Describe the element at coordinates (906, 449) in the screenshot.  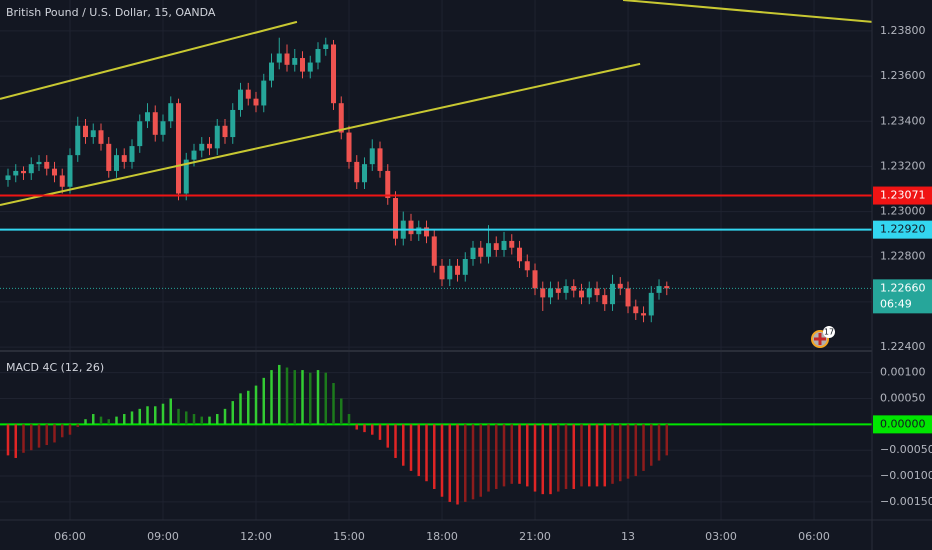
I see `y-tick-label: −0.00050` at that location.